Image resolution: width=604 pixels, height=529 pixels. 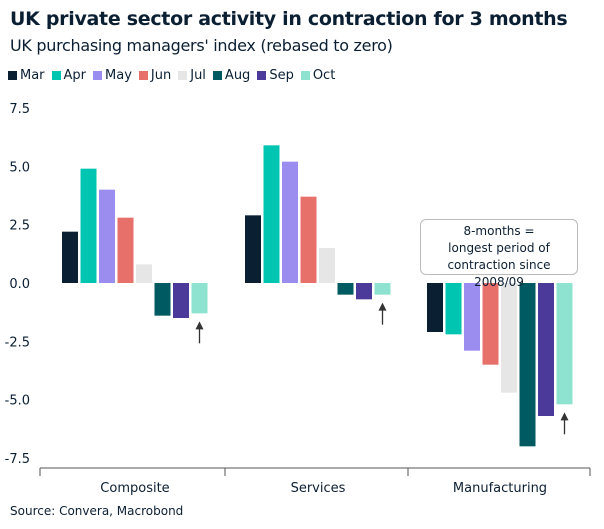 What do you see at coordinates (162, 299) in the screenshot?
I see `bar-aug-composite` at bounding box center [162, 299].